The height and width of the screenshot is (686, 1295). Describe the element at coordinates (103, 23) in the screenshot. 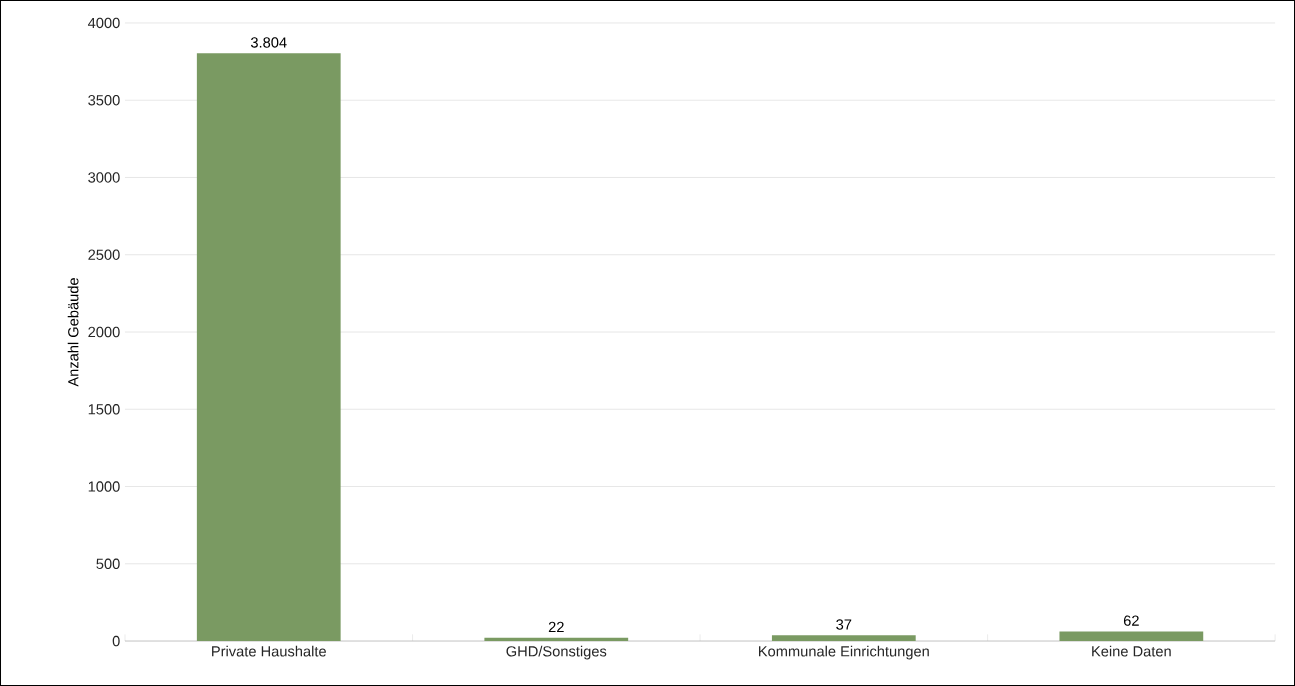

I see `y-tick-label: 4000` at that location.